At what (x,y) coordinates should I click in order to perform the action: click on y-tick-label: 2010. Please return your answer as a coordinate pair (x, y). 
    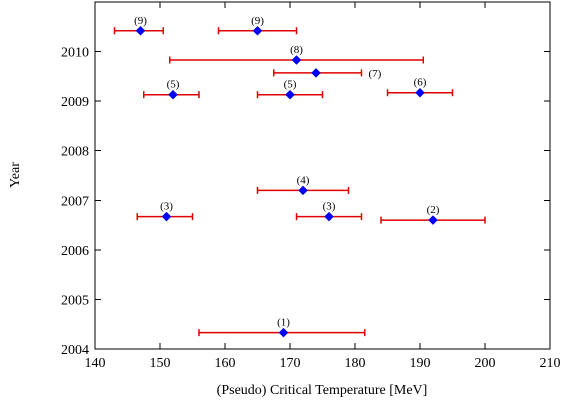
    Looking at the image, I should click on (75, 53).